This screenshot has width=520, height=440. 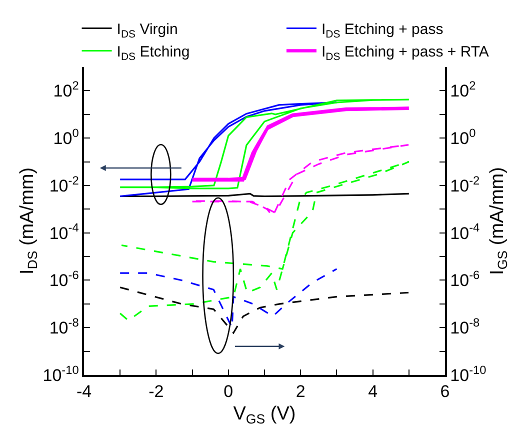 I want to click on x-tick-label: 6, so click(x=445, y=392).